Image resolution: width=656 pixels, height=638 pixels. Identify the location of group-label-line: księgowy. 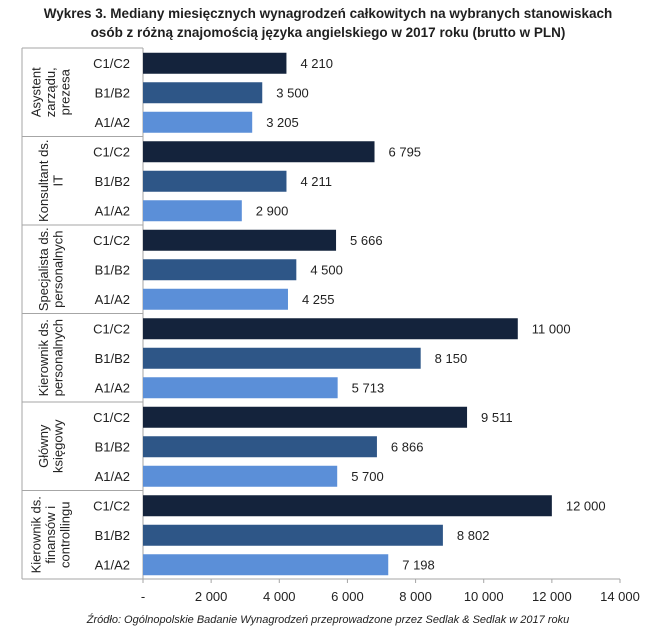
(57, 446).